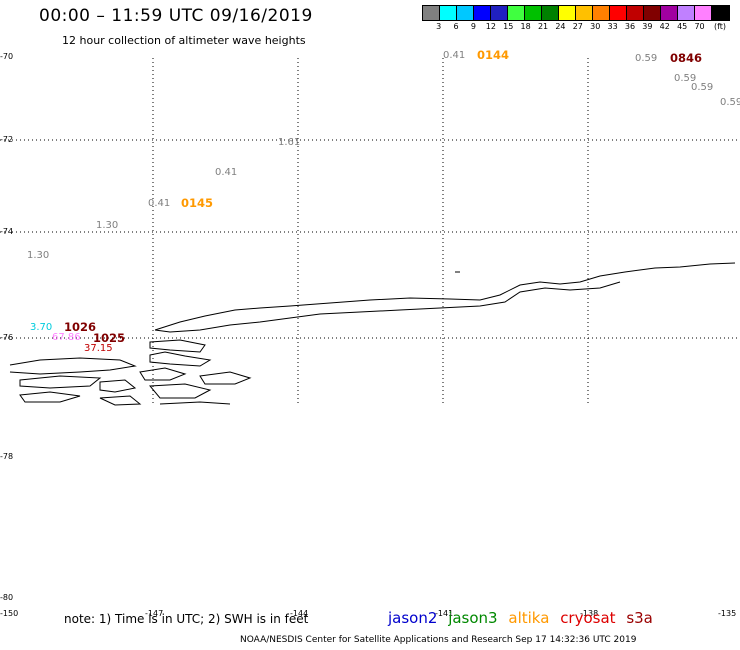  What do you see at coordinates (439, 26) in the screenshot?
I see `colorbar-tick-label: 3` at bounding box center [439, 26].